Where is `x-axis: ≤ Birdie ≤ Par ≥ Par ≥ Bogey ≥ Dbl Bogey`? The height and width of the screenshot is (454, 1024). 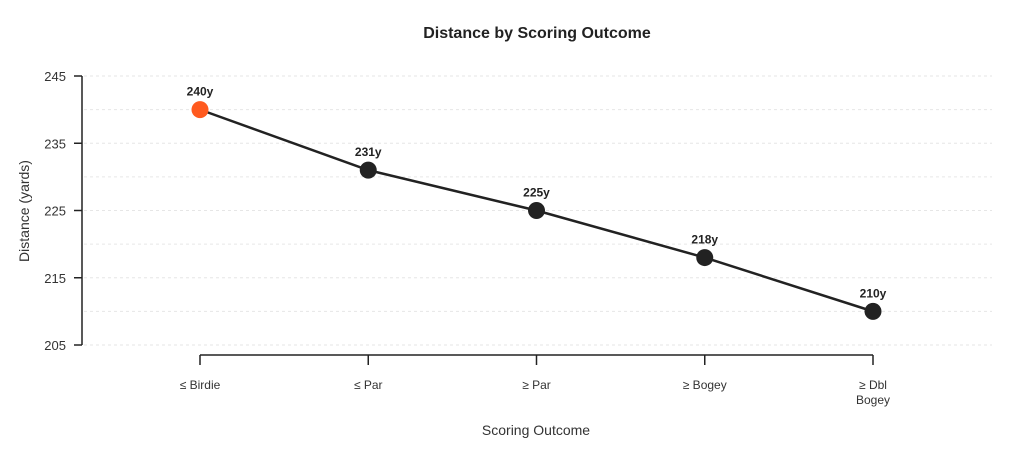 x-axis: ≤ Birdie ≤ Par ≥ Par ≥ Bogey ≥ Dbl Bogey is located at coordinates (535, 380).